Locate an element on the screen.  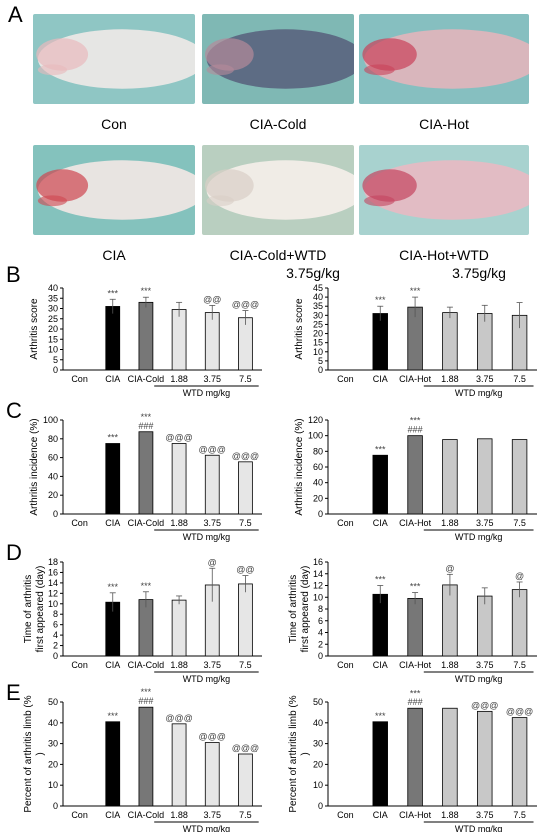
y-tick-label: 14 is located at coordinates (318, 574).